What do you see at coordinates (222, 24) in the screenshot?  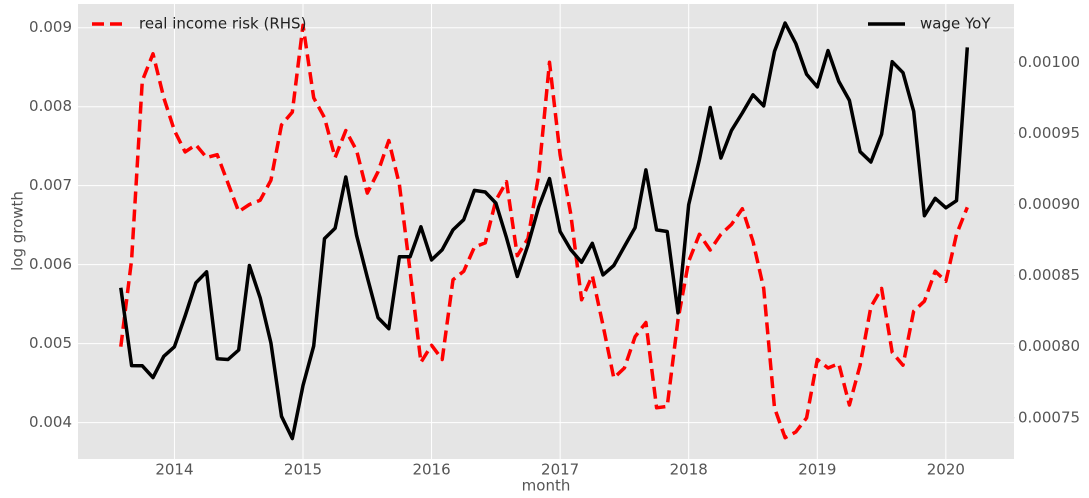 I see `legend-label: real income risk (RHS)` at bounding box center [222, 24].